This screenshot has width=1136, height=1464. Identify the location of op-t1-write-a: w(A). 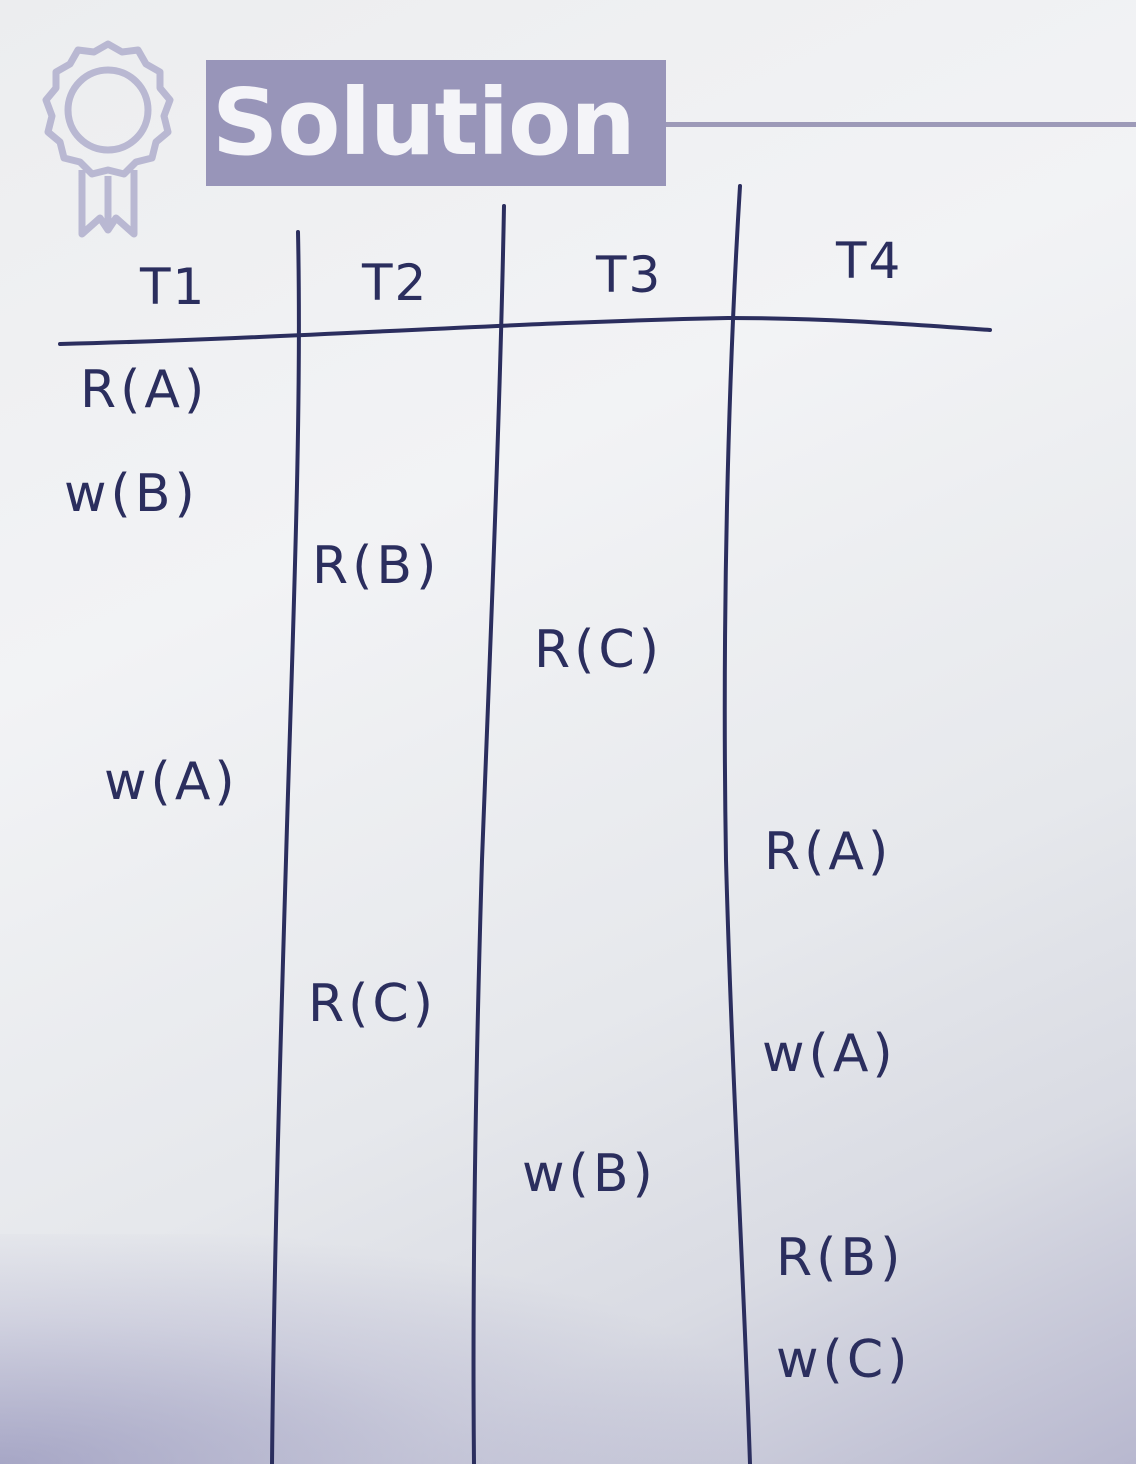
(171, 782).